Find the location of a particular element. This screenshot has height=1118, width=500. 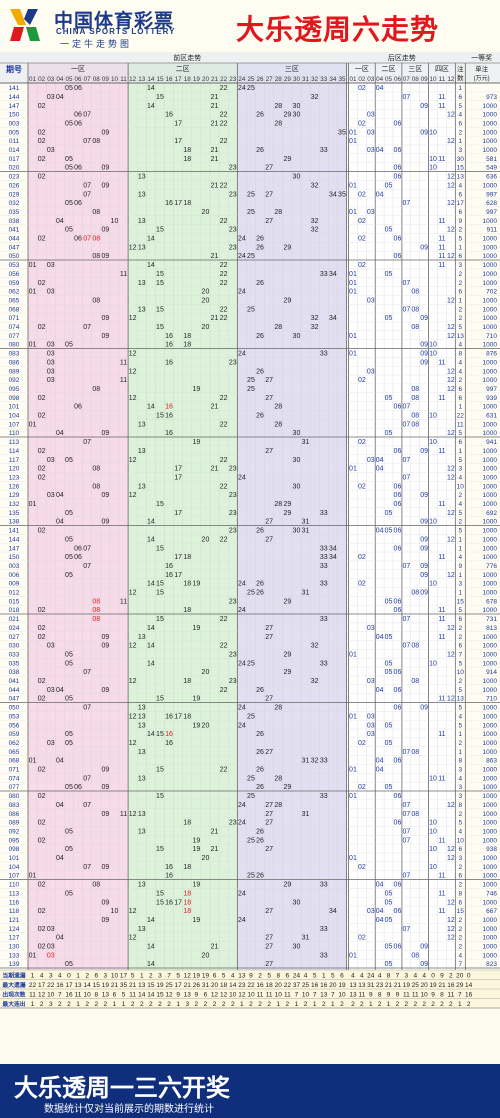

issue-number: 035 is located at coordinates (14, 663).